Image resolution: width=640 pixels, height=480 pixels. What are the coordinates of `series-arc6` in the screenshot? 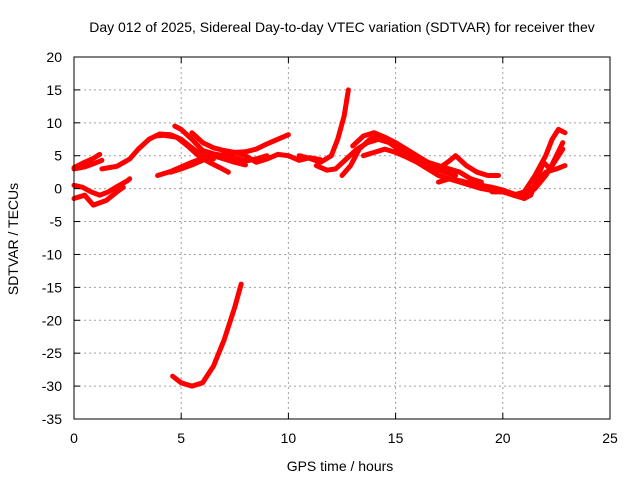 It's located at (192, 153).